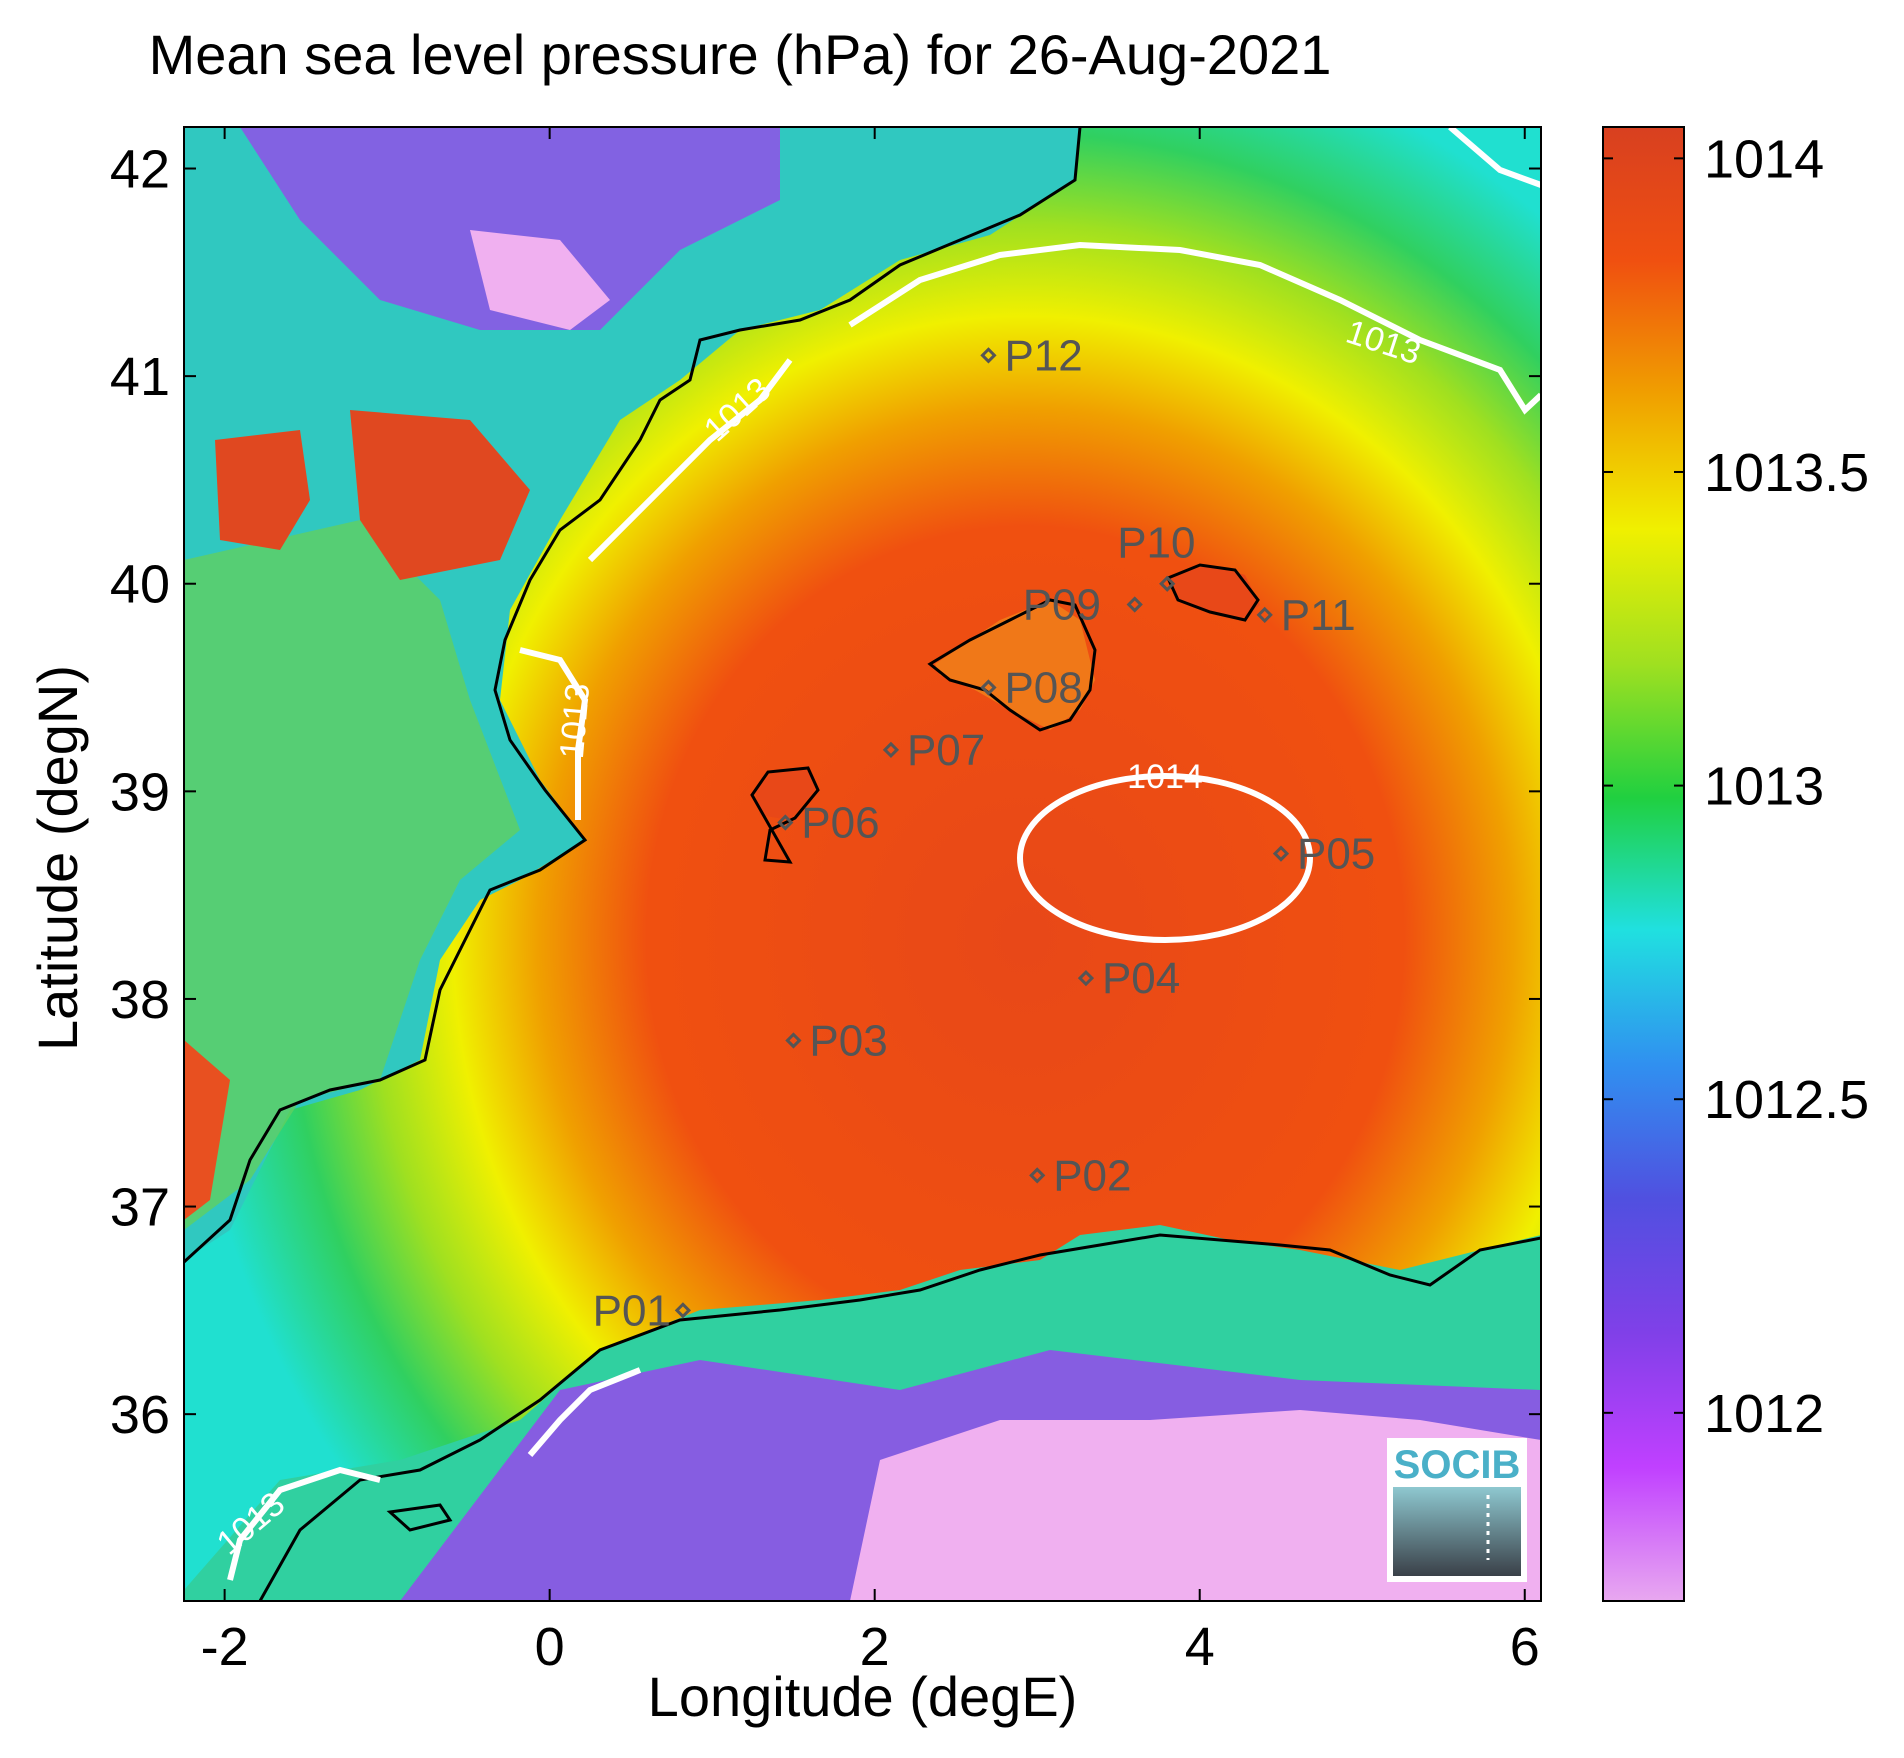 The image size is (1904, 1758). Describe the element at coordinates (690, 460) in the screenshot. I see `contour-1013-west` at that location.